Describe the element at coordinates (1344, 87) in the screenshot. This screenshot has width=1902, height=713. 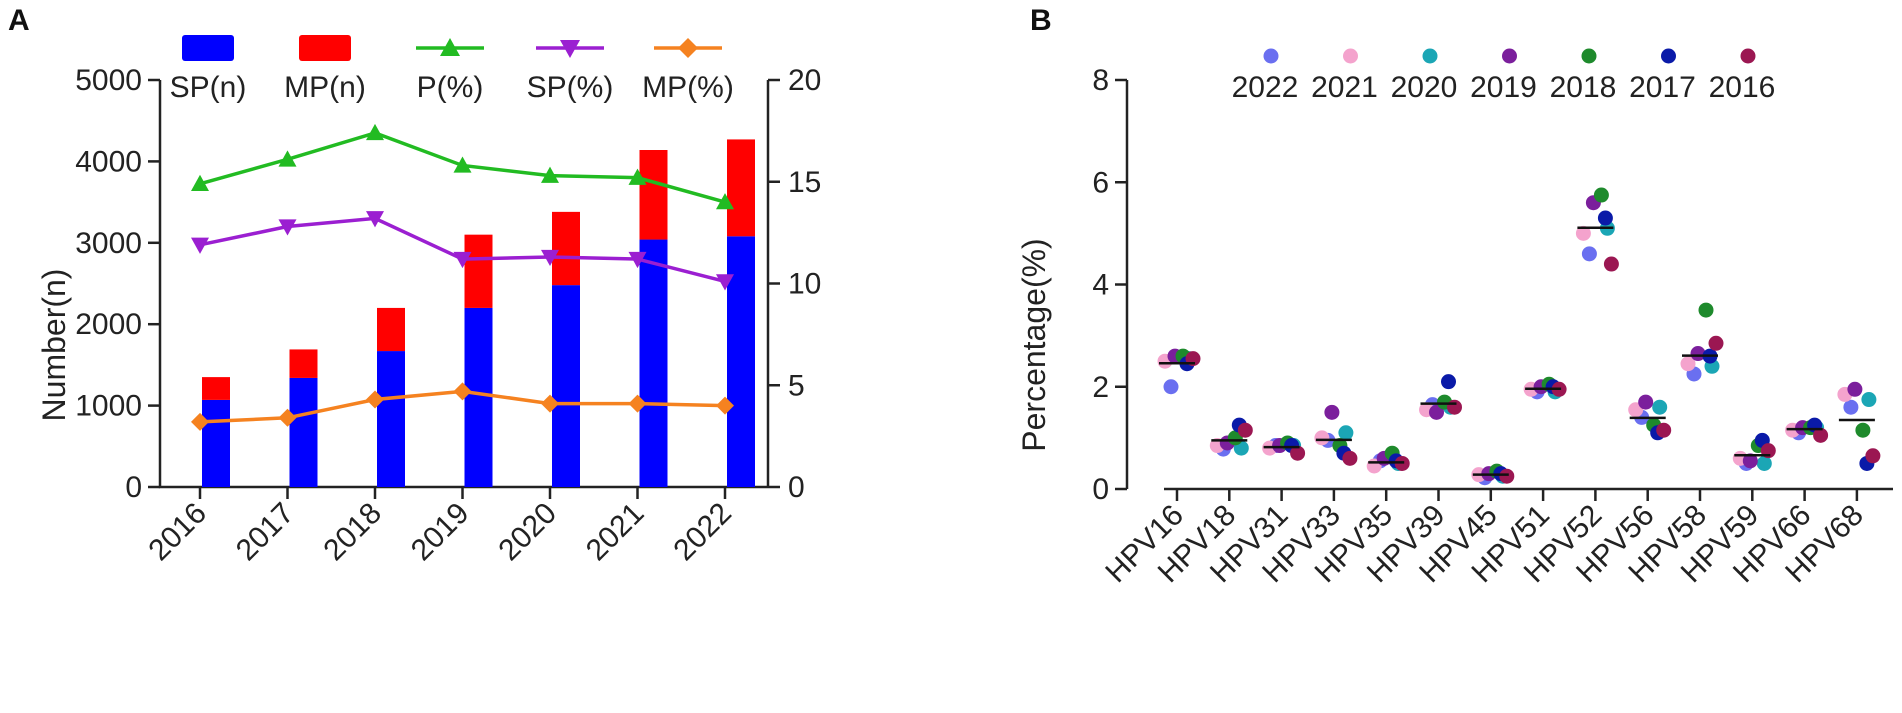
I see `legend-label: 2021` at that location.